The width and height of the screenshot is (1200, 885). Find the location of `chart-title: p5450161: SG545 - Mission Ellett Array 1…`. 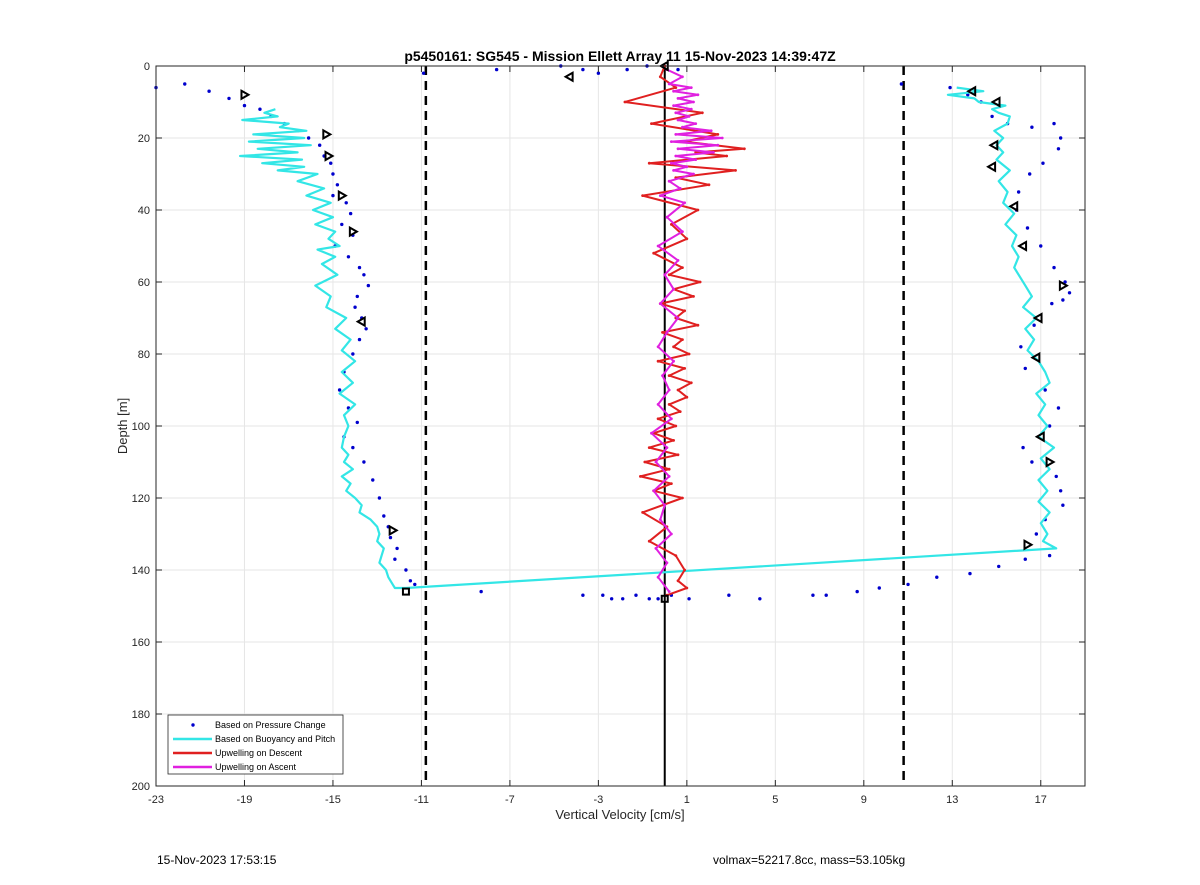

chart-title: p5450161: SG545 - Mission Ellett Array 1… is located at coordinates (620, 56).